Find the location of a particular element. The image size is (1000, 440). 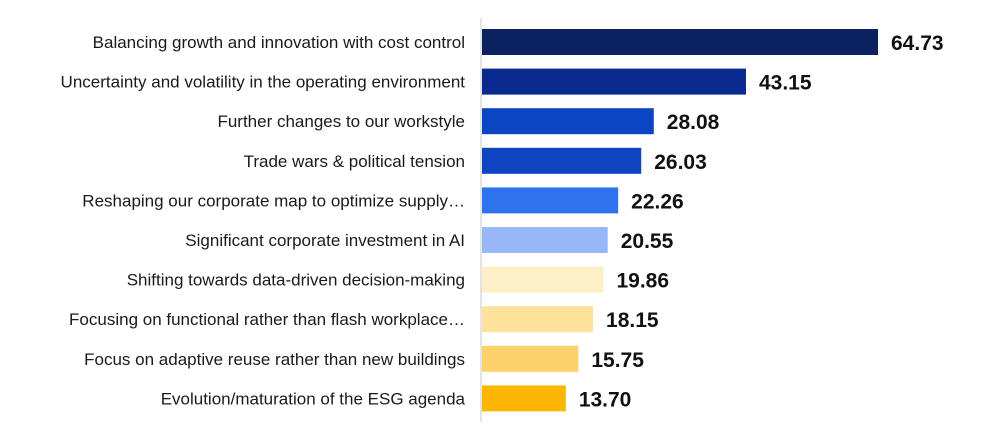

value-label: 18.15 is located at coordinates (632, 320).